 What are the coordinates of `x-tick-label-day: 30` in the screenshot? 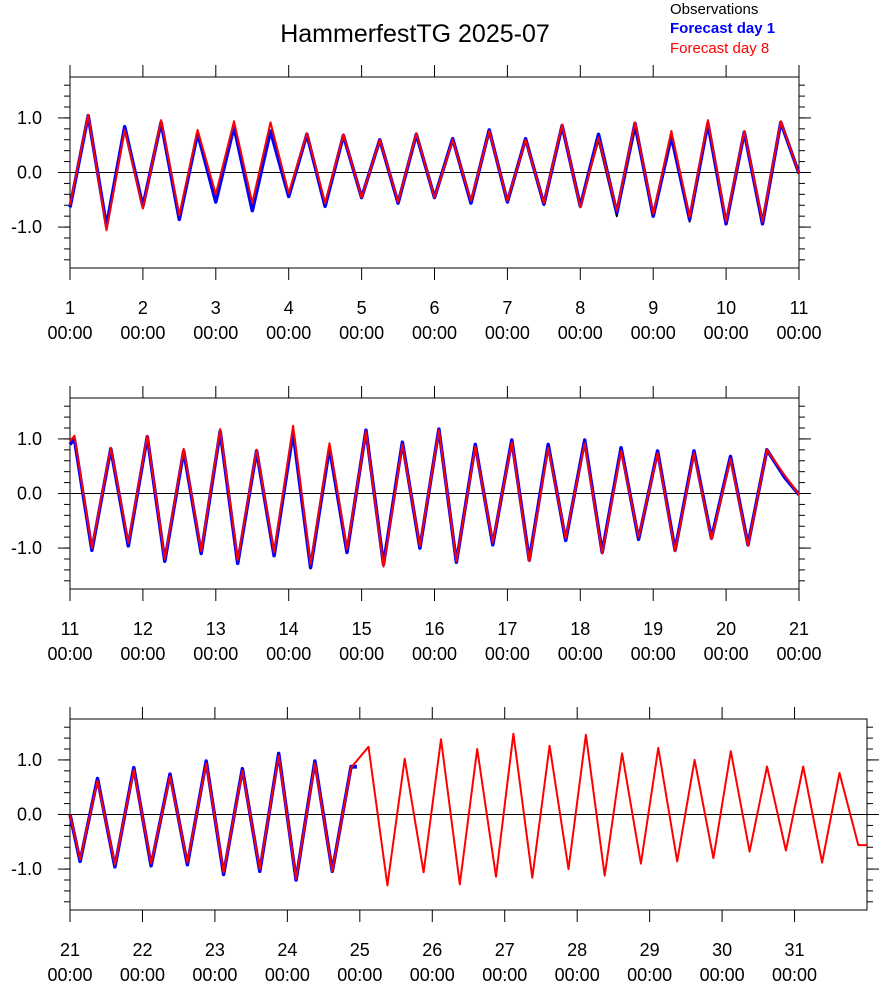 It's located at (722, 950).